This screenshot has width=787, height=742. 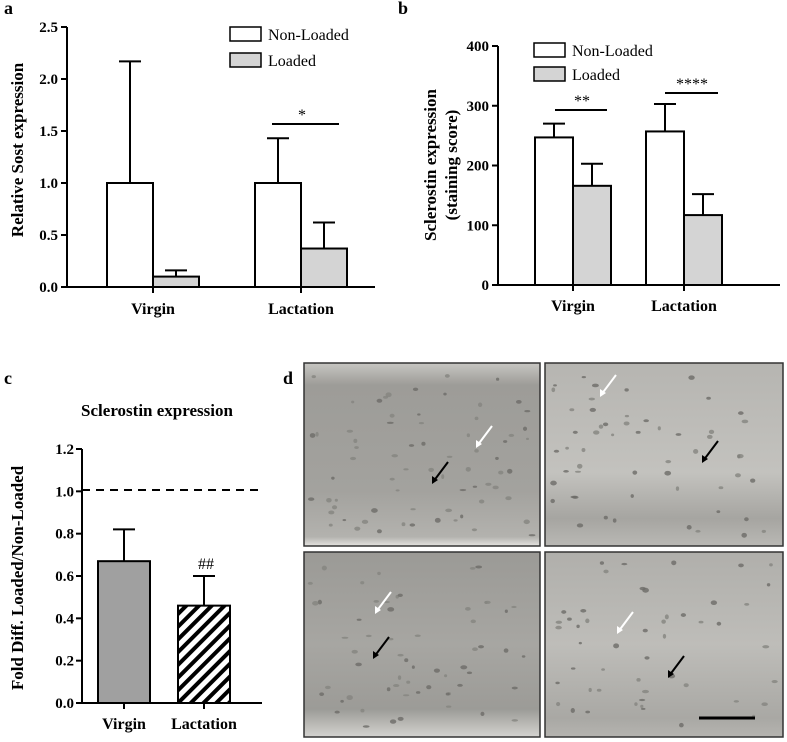 I want to click on panel-b-axes, so click(x=636, y=168).